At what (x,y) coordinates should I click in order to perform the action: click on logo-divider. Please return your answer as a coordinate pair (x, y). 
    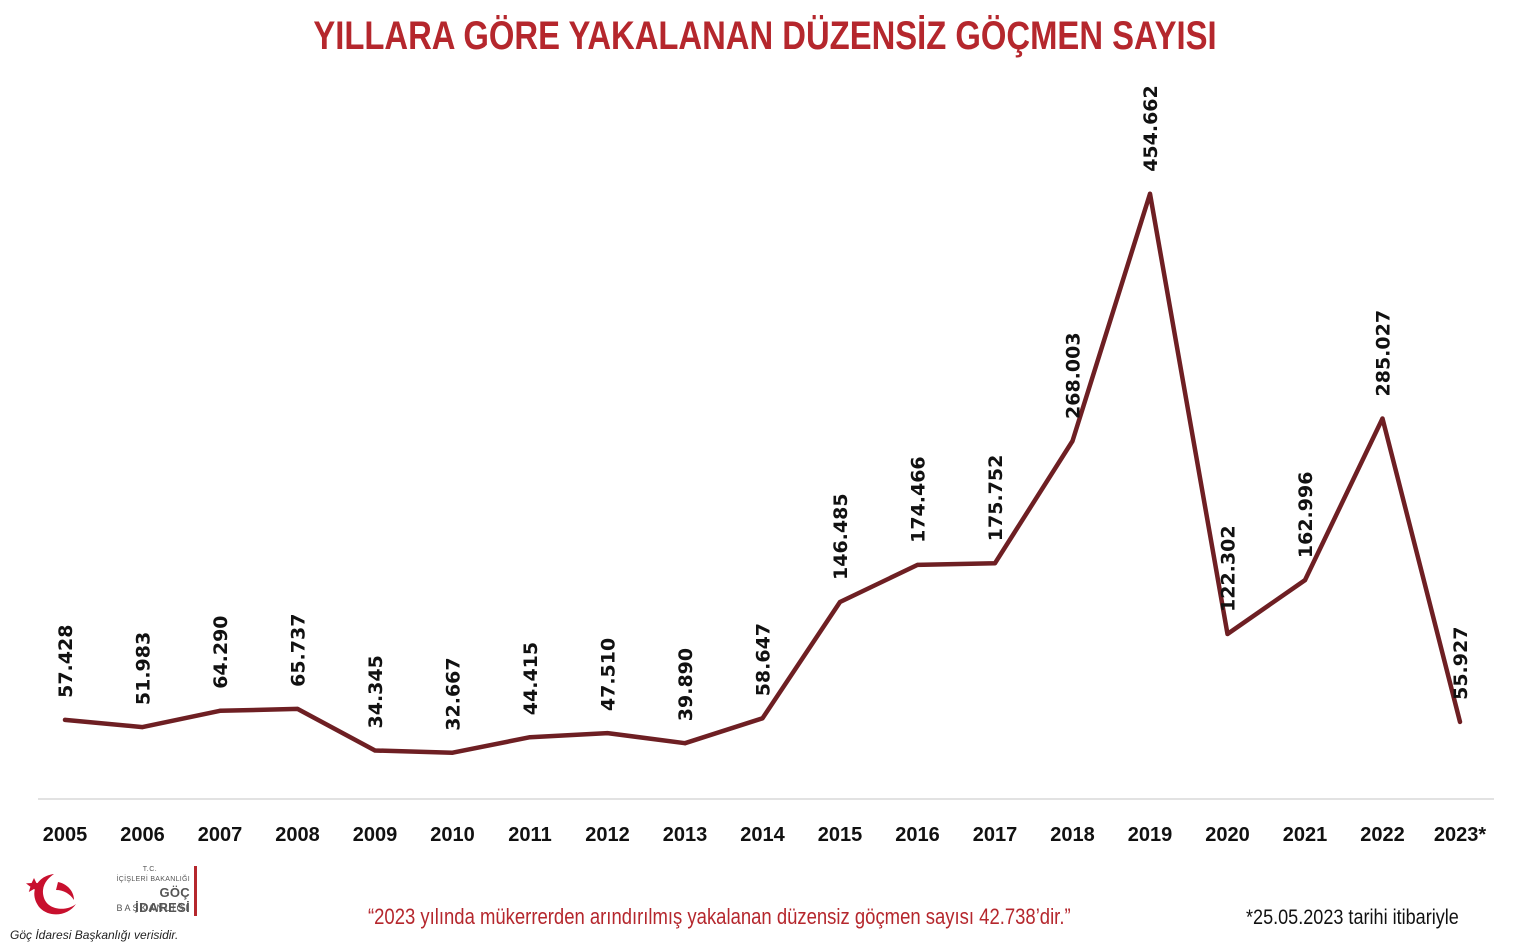
    Looking at the image, I should click on (195, 891).